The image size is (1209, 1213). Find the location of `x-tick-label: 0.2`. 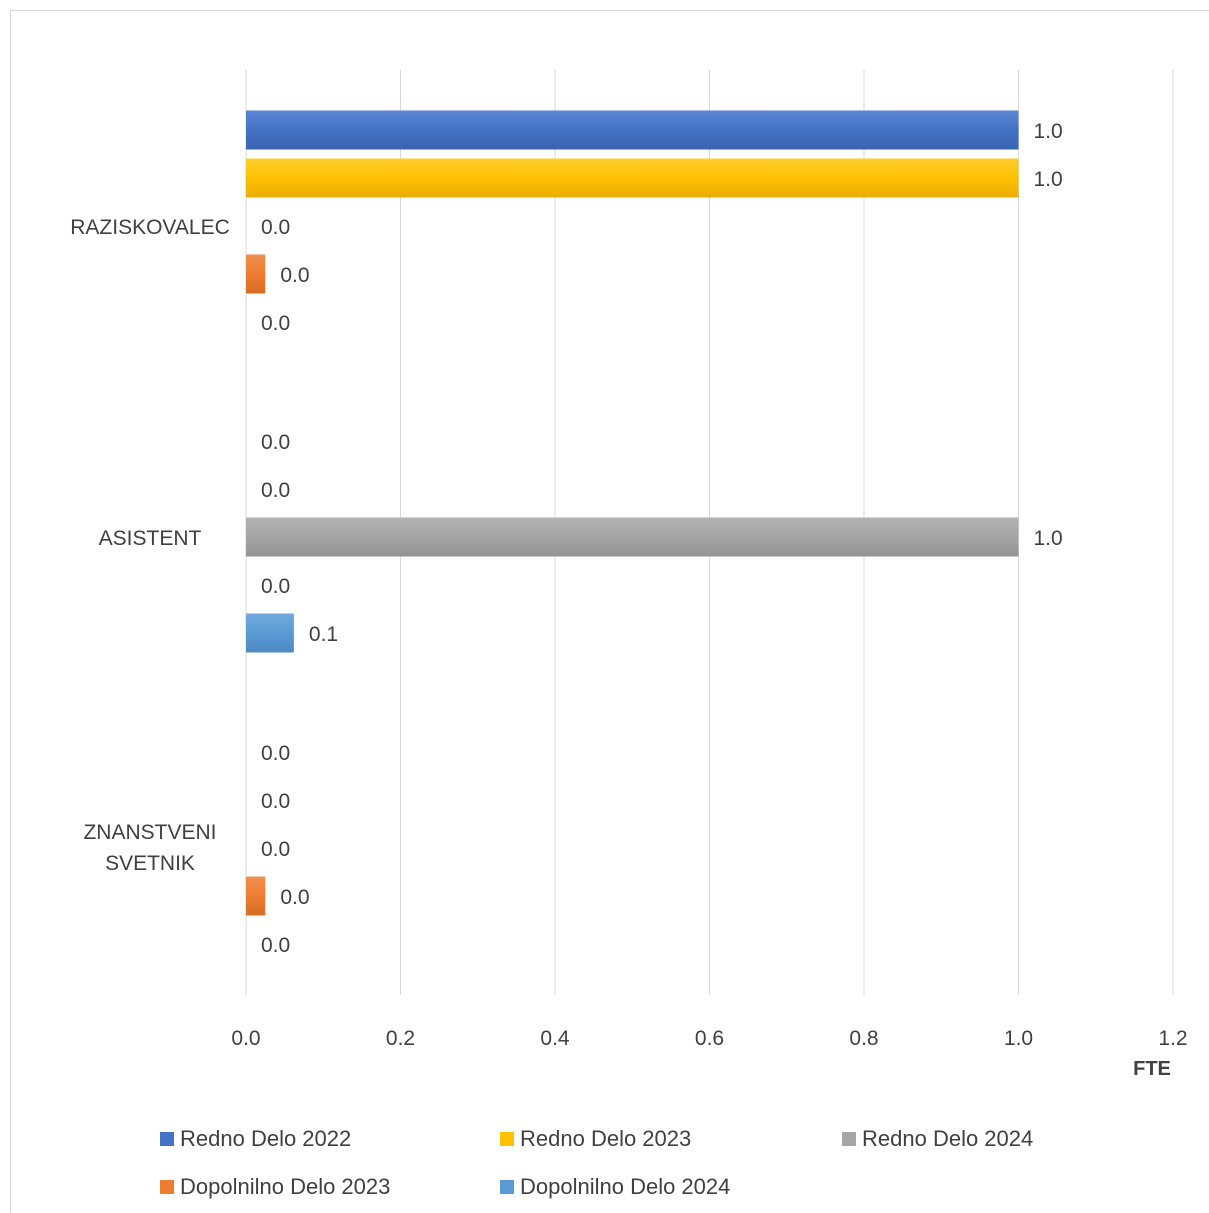

x-tick-label: 0.2 is located at coordinates (400, 1038).